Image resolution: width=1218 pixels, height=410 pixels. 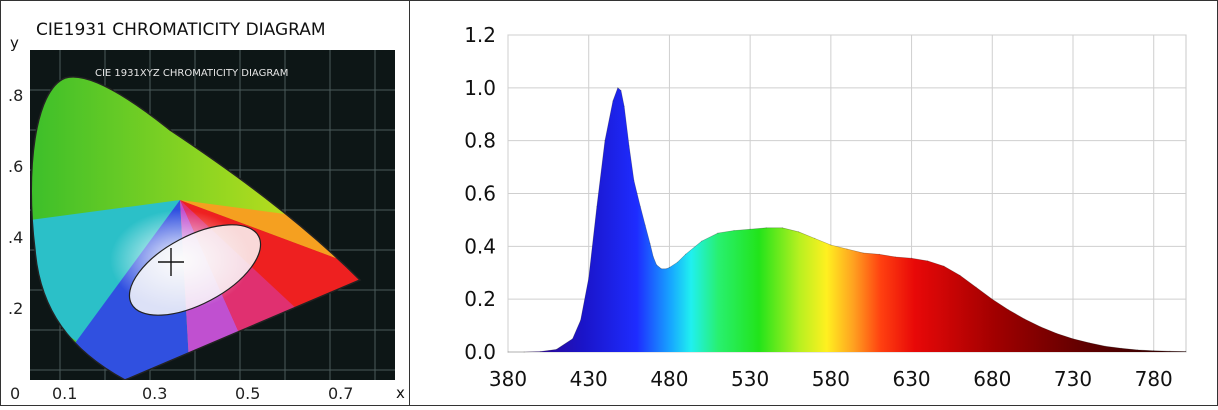 I want to click on panel-divider, so click(x=409, y=203).